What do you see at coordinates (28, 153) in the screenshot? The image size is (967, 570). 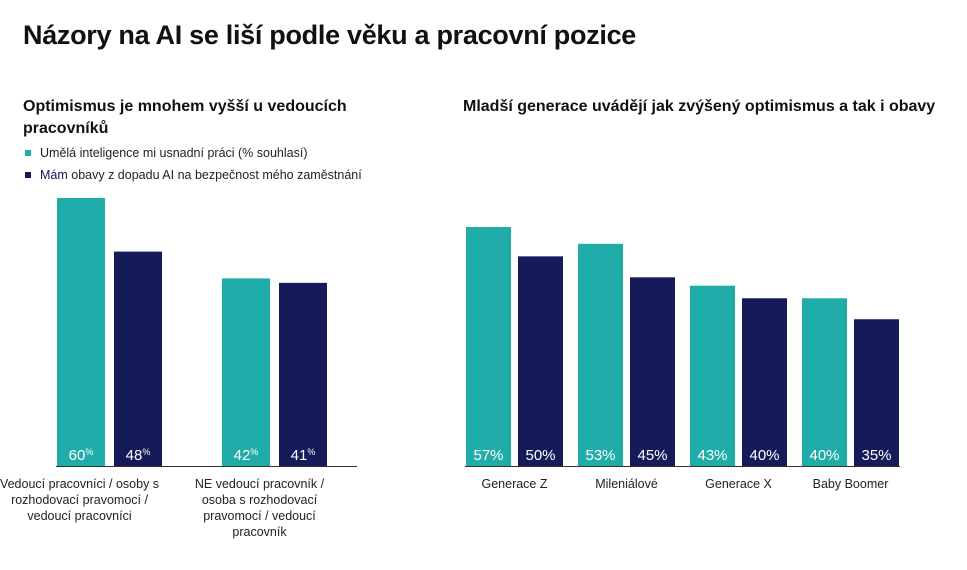 I see `legend-swatch-teal` at bounding box center [28, 153].